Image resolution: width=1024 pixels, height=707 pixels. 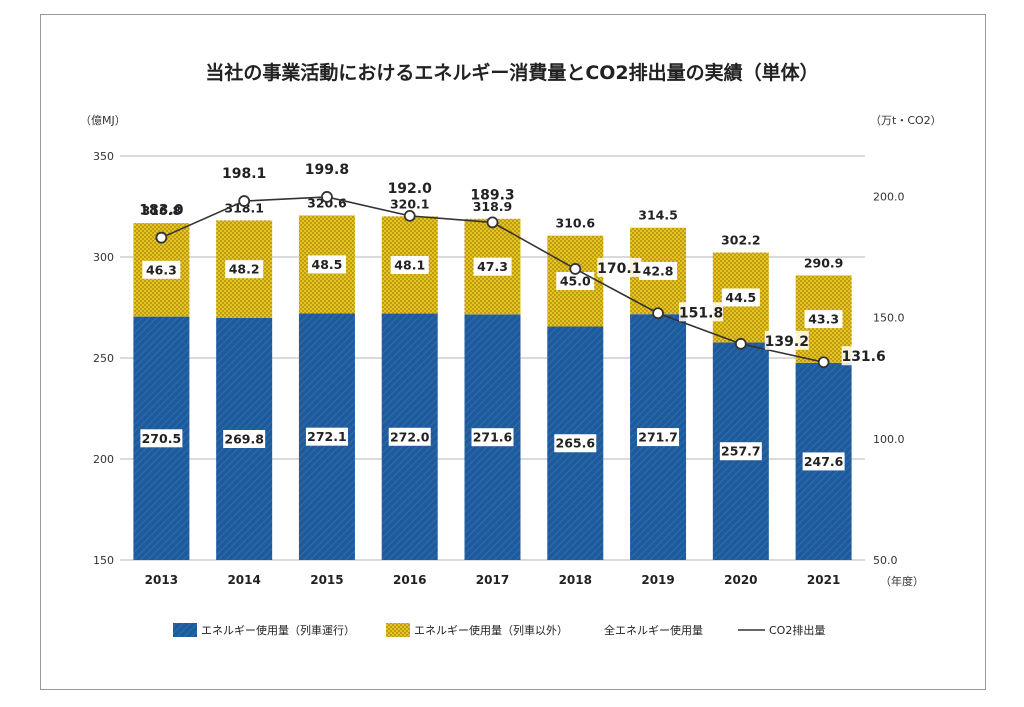 I want to click on legend-swatch-rail, so click(x=185, y=630).